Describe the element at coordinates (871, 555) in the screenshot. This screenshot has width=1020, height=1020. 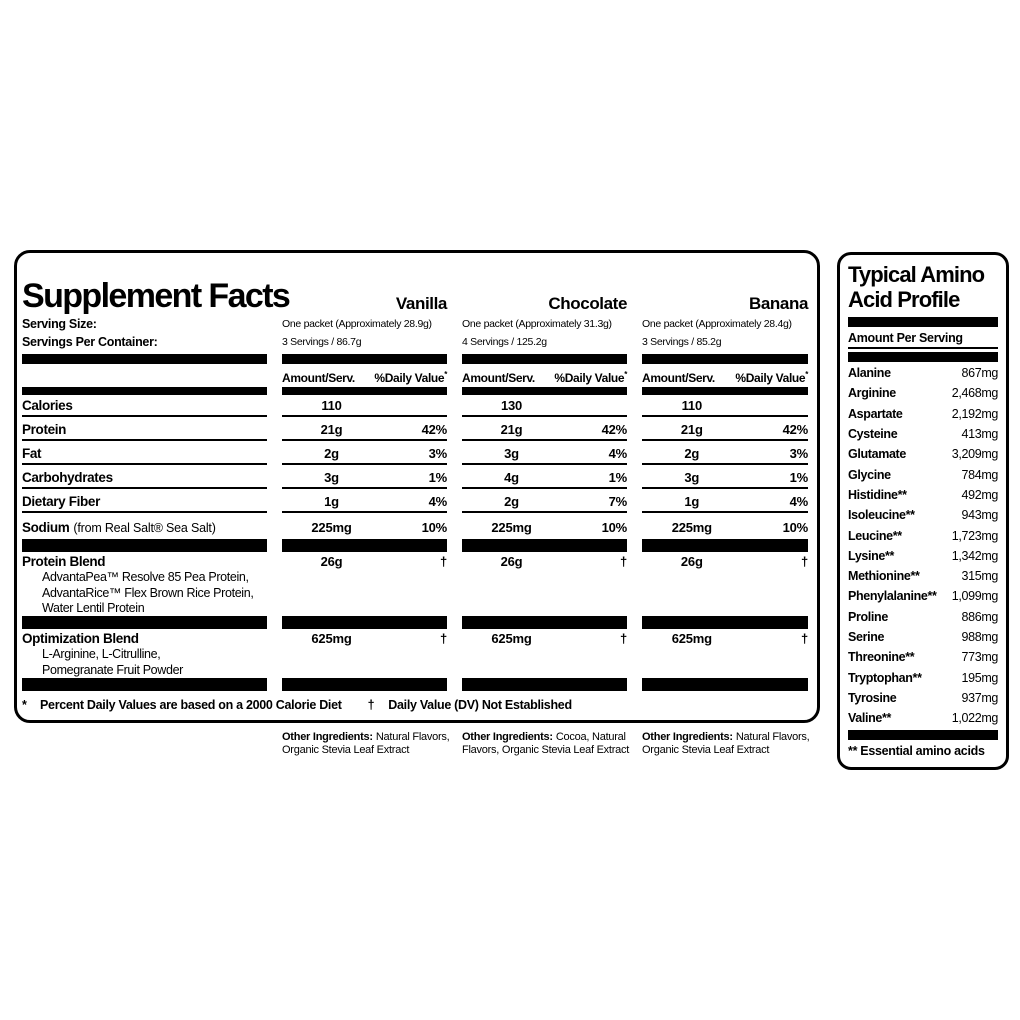
I see `amino-name: Lysine**` at that location.